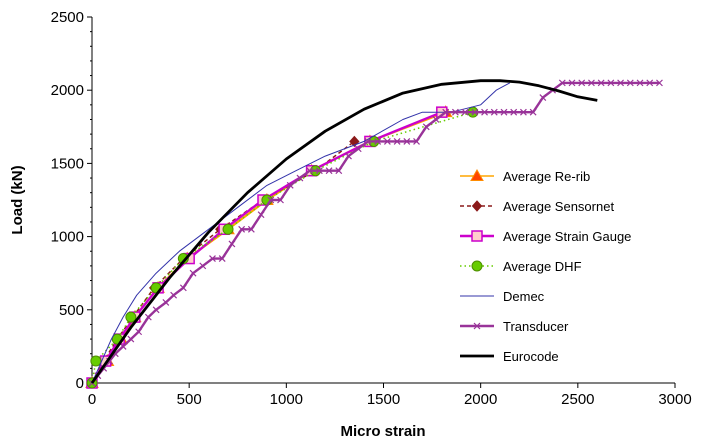 This screenshot has width=705, height=441. I want to click on legend-label: Demec, so click(524, 296).